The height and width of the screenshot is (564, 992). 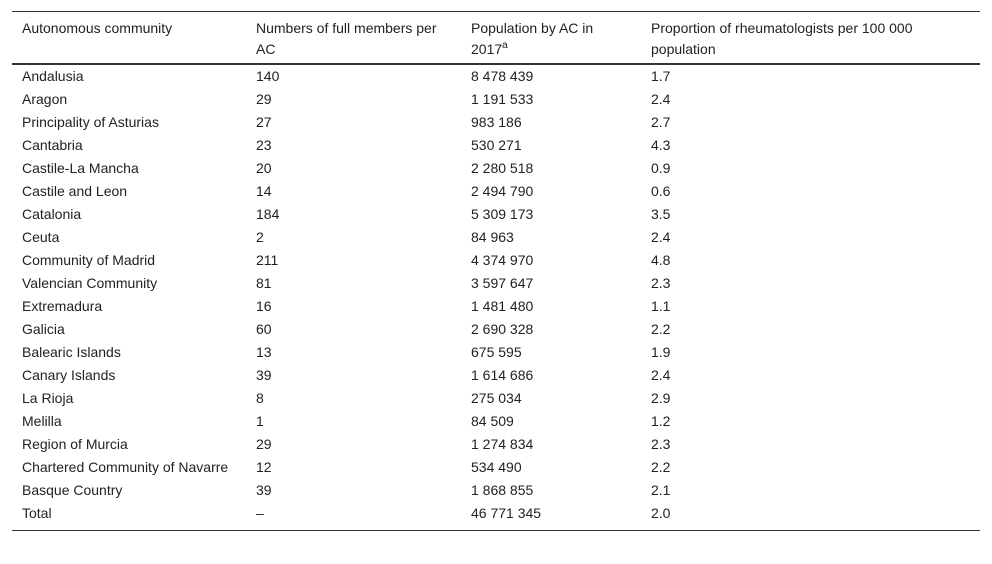 I want to click on table-row: Melilla 1 84 509 1.2, so click(x=496, y=421).